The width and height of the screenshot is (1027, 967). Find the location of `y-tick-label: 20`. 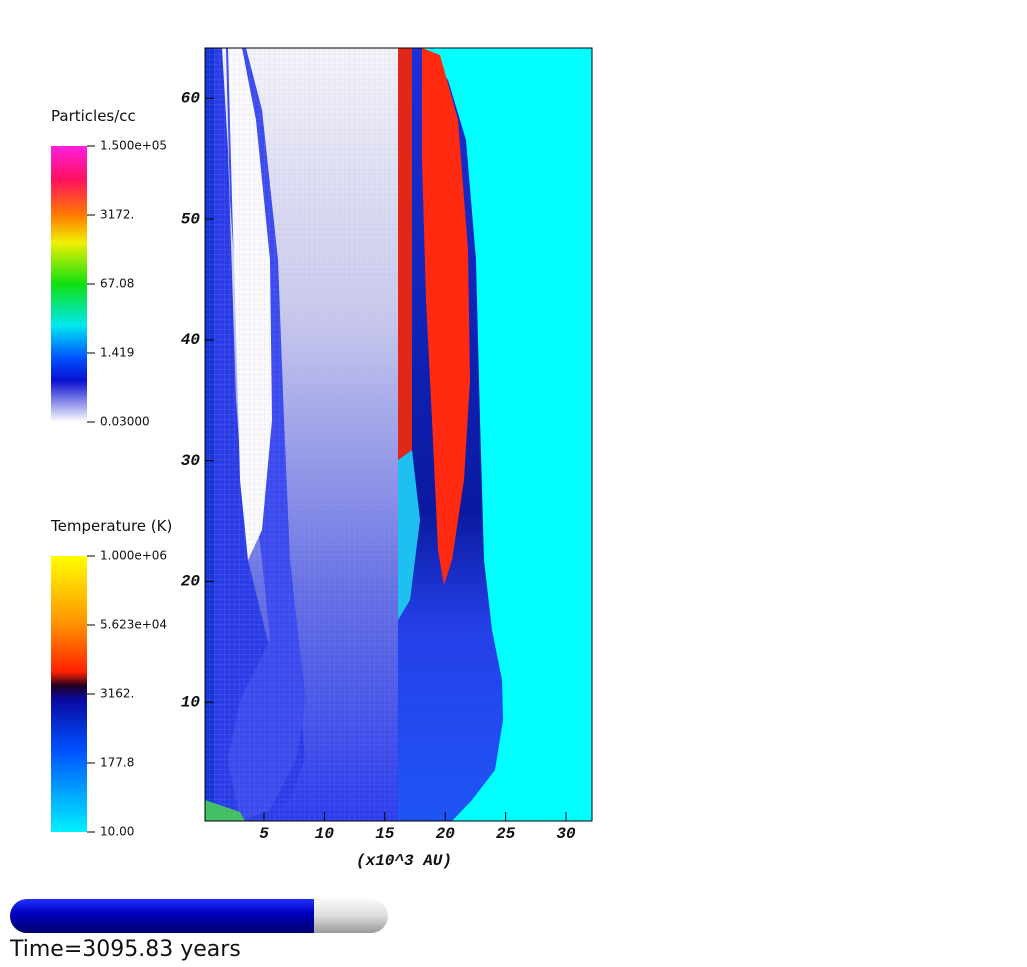

y-tick-label: 20 is located at coordinates (191, 582).